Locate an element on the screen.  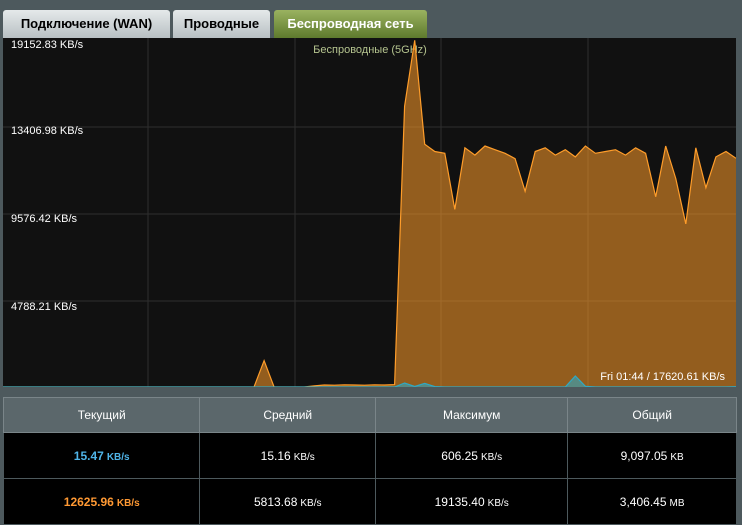
stat-cell: 15.47 KB/s is located at coordinates (101, 455).